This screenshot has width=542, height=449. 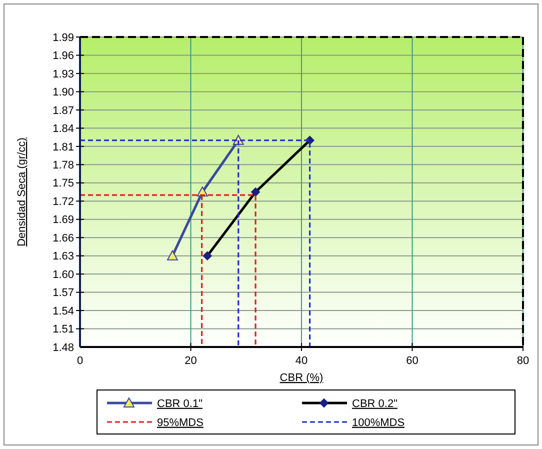 I want to click on y-tick-label: 1.90, so click(x=63, y=92).